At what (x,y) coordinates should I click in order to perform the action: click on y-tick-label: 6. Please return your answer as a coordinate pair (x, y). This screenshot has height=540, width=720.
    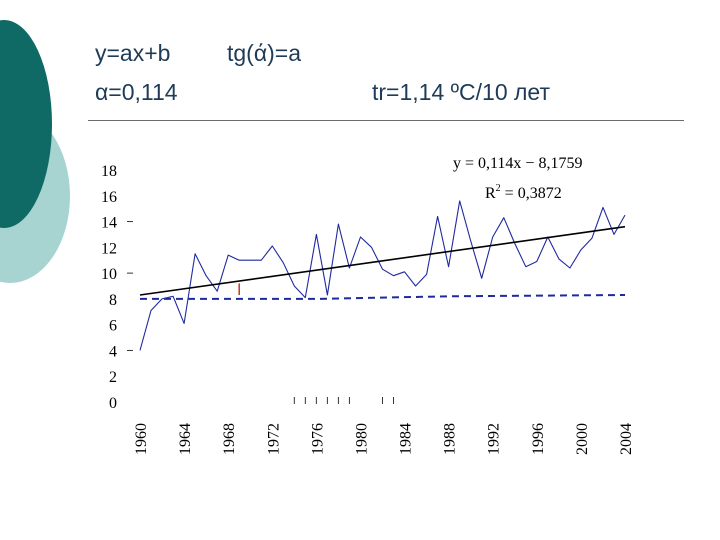
    Looking at the image, I should click on (113, 326).